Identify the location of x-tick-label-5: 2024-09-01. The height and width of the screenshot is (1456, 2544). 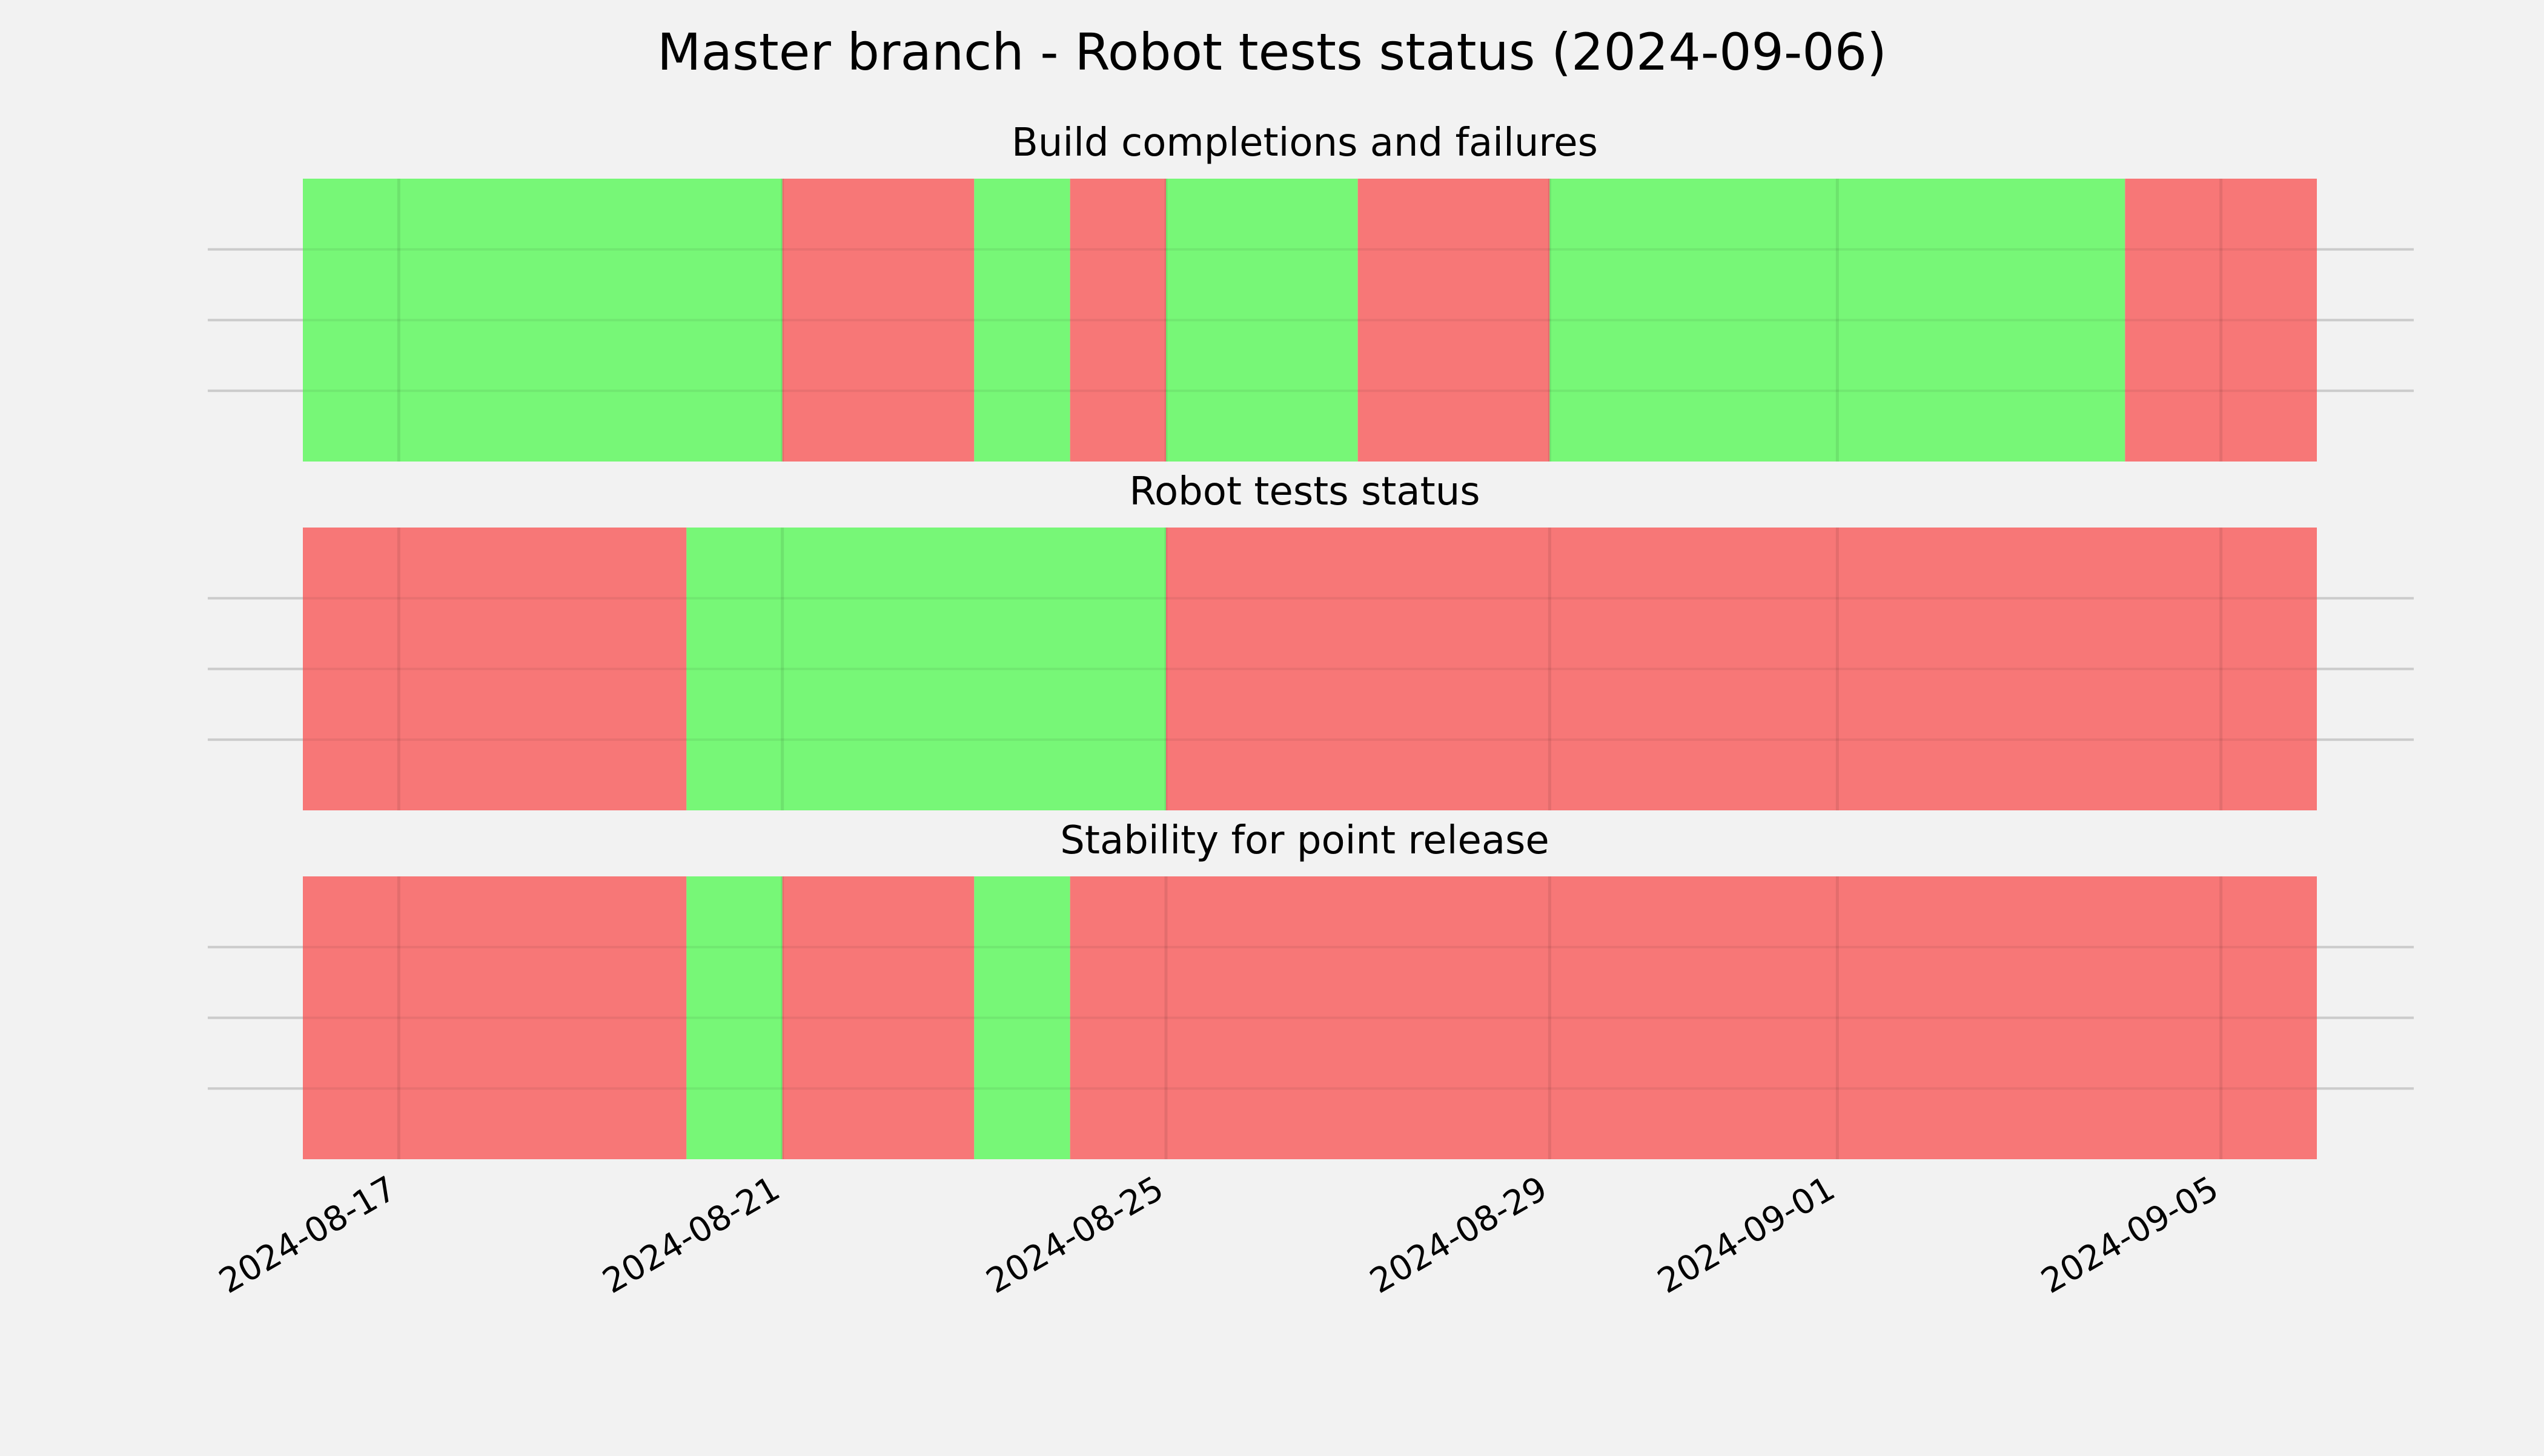
(1746, 1235).